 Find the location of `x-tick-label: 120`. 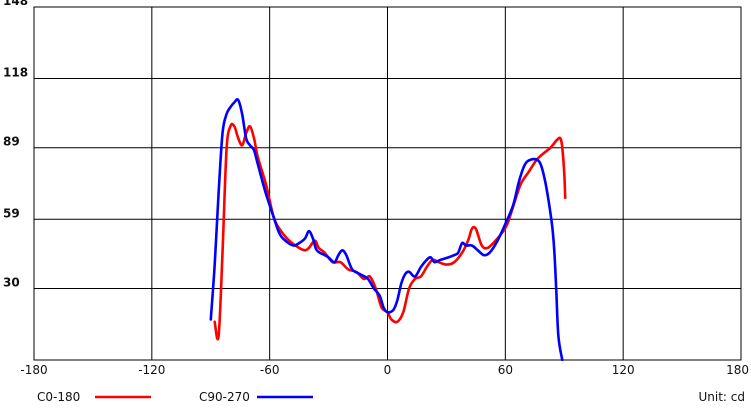

x-tick-label: 120 is located at coordinates (623, 370).